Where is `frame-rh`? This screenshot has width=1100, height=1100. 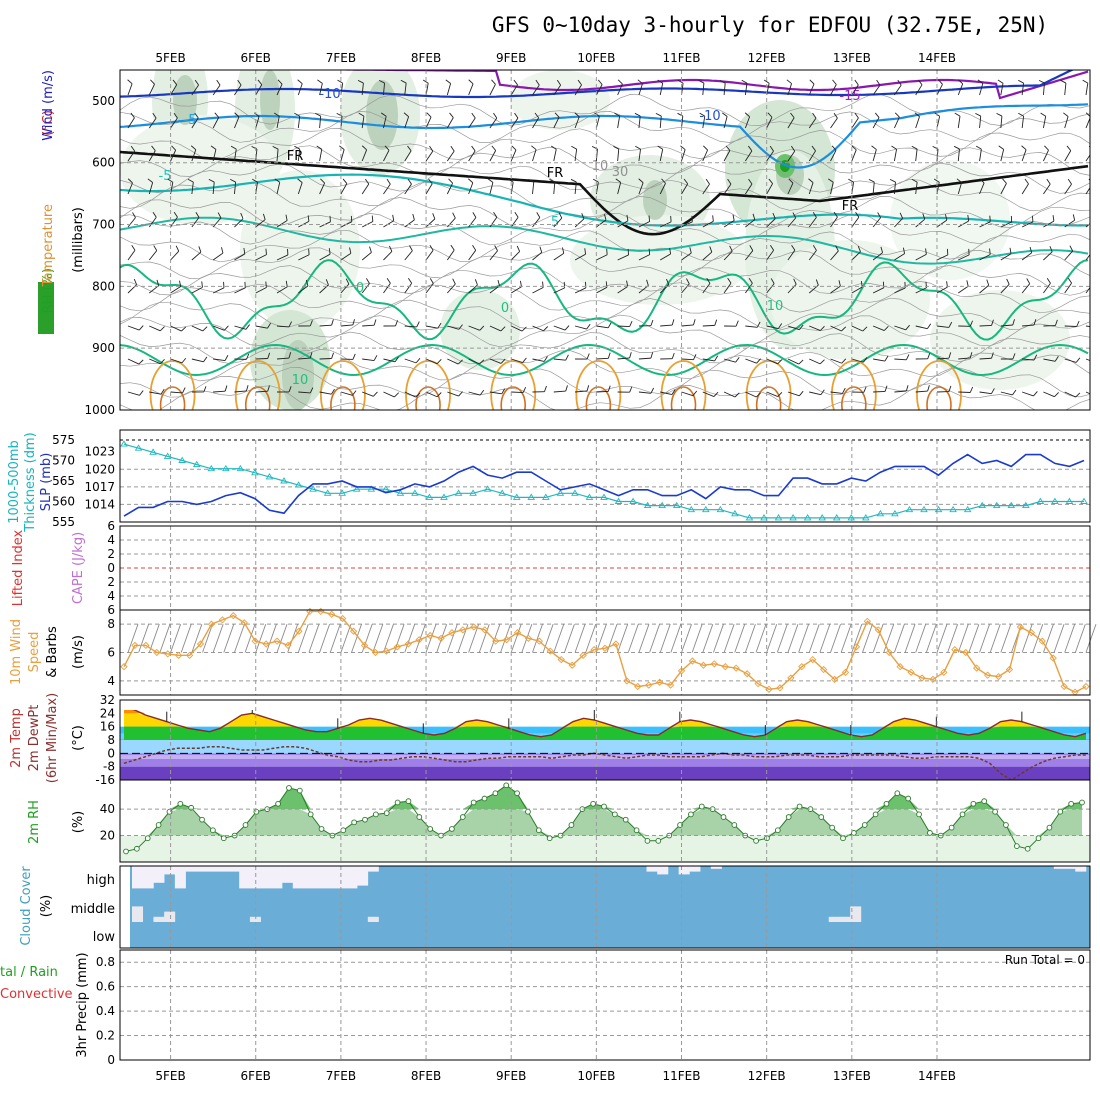 frame-rh is located at coordinates (605, 821).